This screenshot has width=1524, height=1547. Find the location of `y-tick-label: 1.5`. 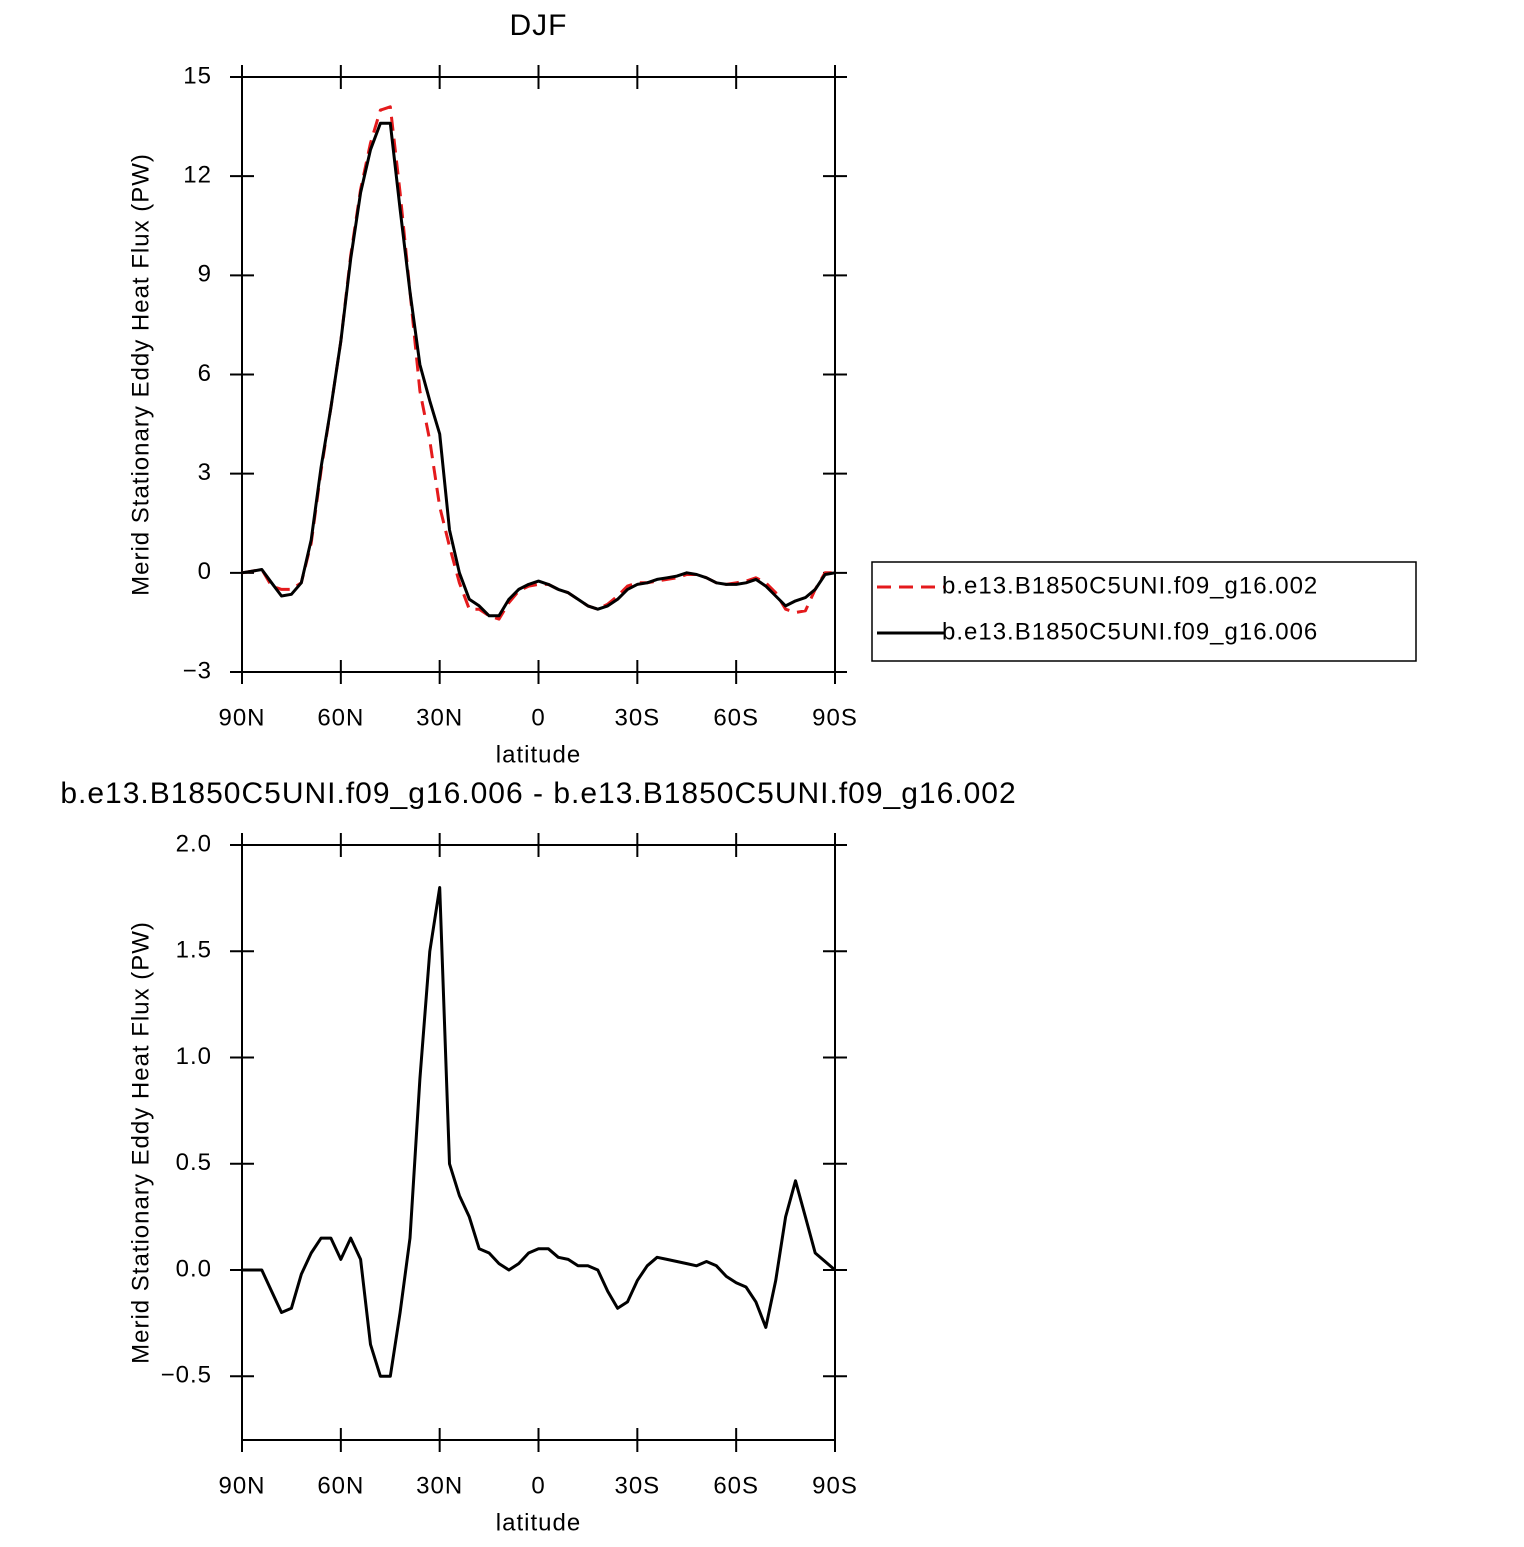

y-tick-label: 1.5 is located at coordinates (194, 950).